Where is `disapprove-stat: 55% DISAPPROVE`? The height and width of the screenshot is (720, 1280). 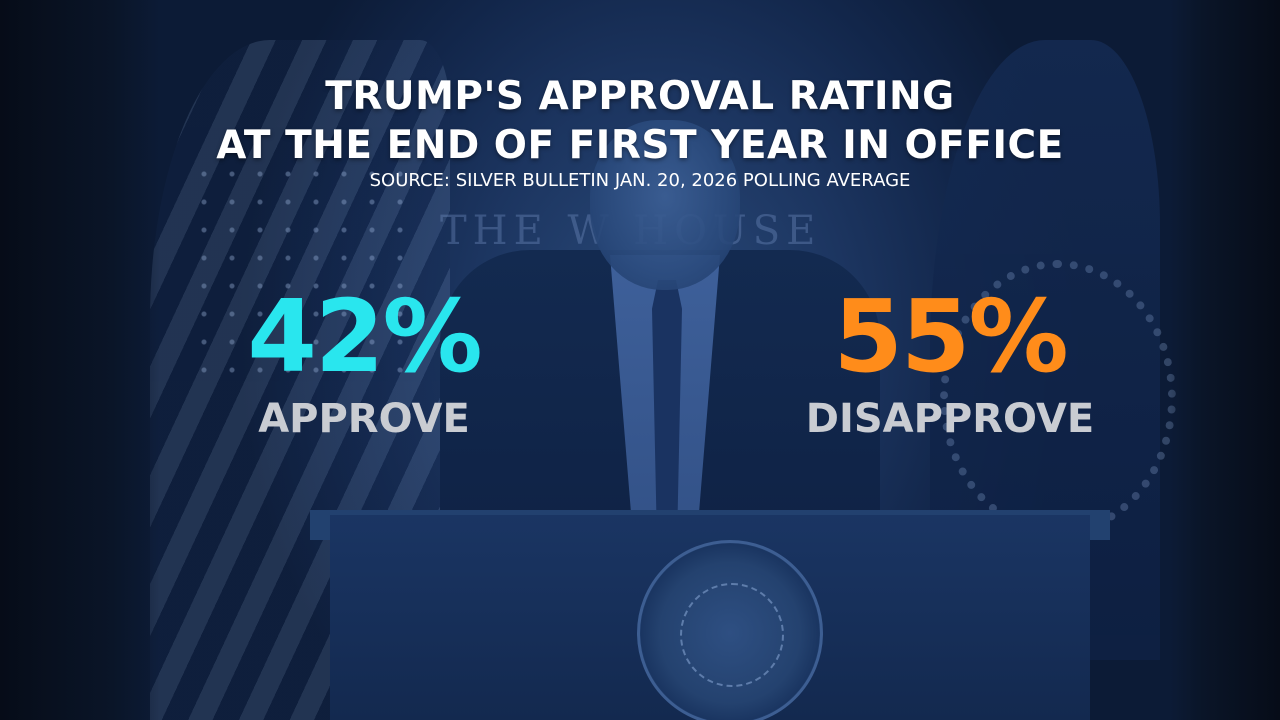
disapprove-stat: 55% DISAPPROVE is located at coordinates (950, 363).